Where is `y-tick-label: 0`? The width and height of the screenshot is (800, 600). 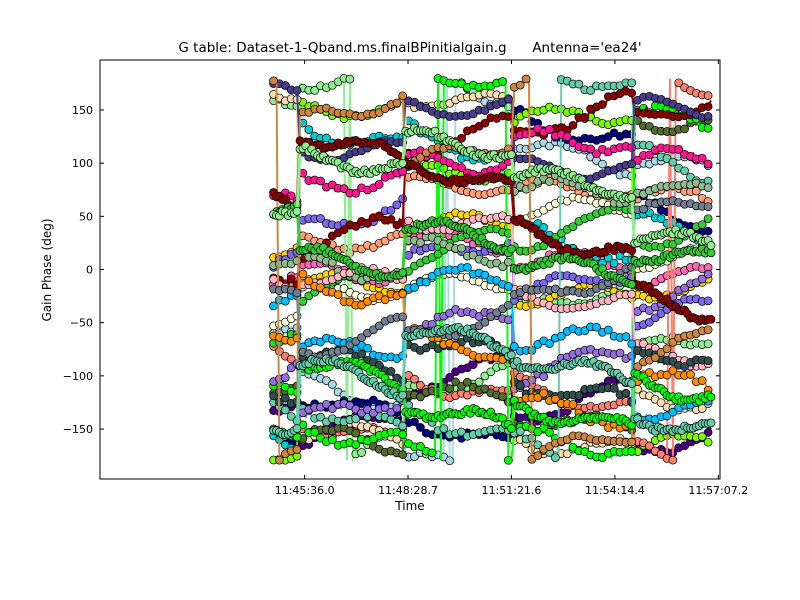 y-tick-label: 0 is located at coordinates (89, 270).